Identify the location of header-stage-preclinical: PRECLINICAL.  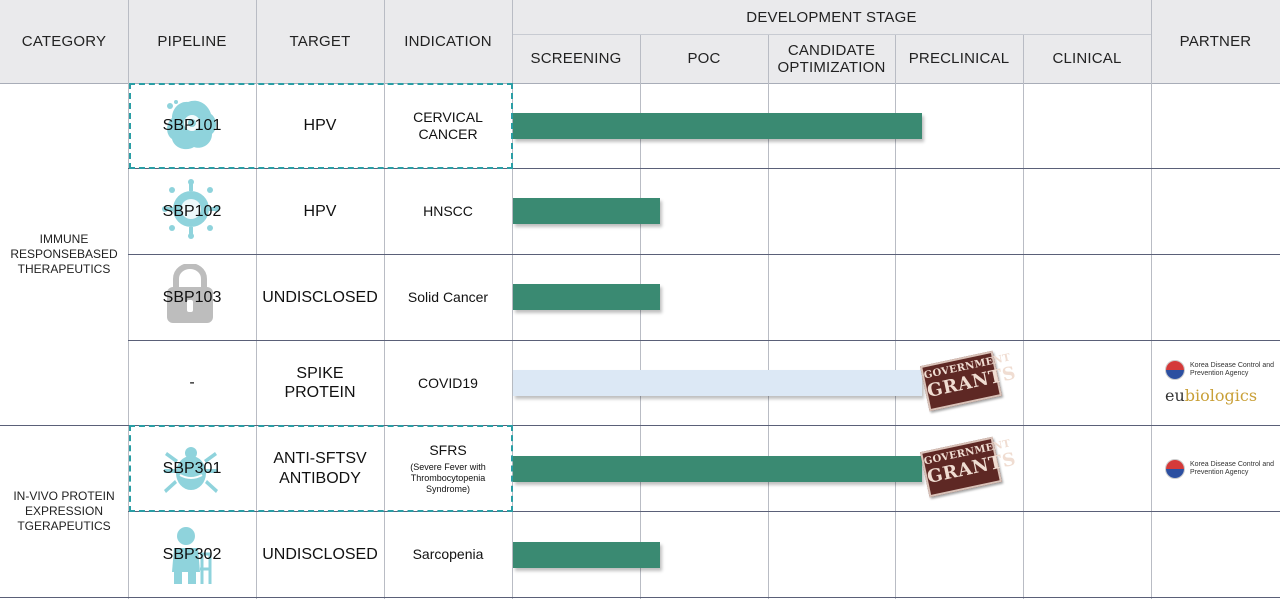
(959, 59).